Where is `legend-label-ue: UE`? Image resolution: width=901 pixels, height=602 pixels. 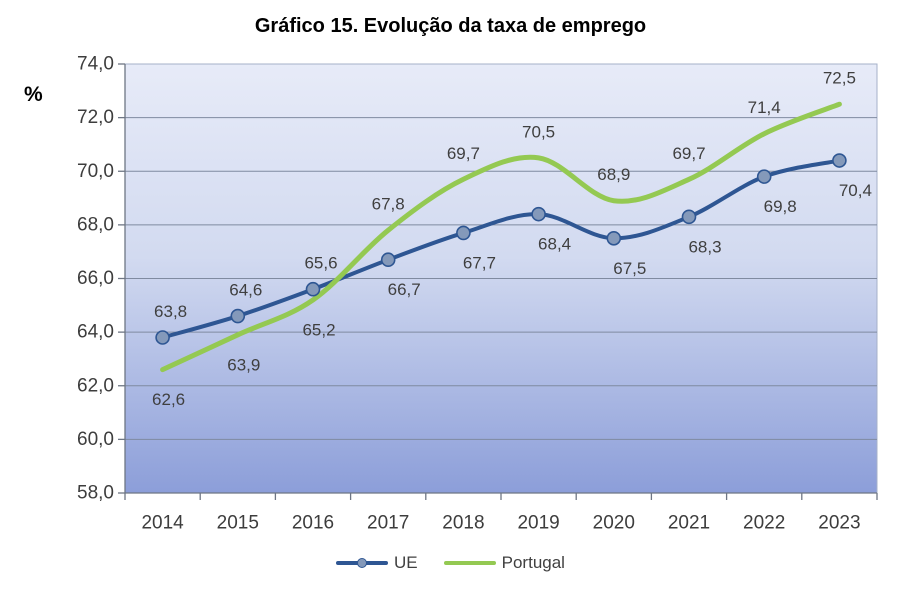 legend-label-ue: UE is located at coordinates (406, 562).